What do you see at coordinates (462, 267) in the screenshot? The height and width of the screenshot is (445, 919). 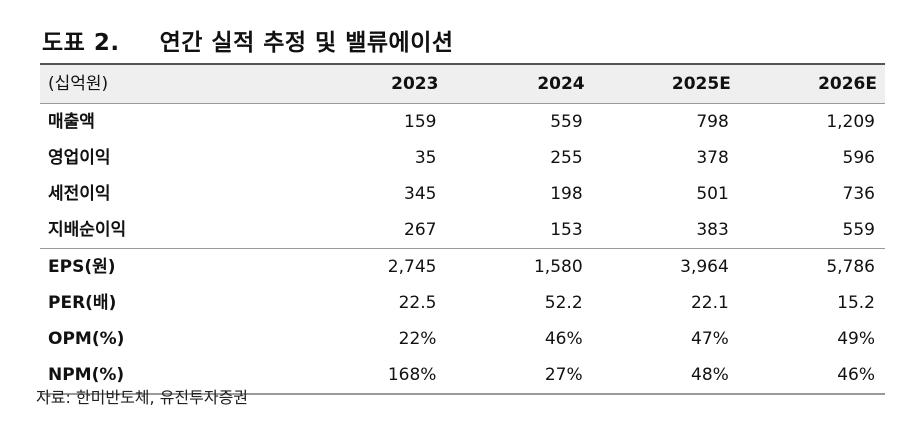 I see `table-row: EPS(원) 2,745 1,580 3,964 5,786` at bounding box center [462, 267].